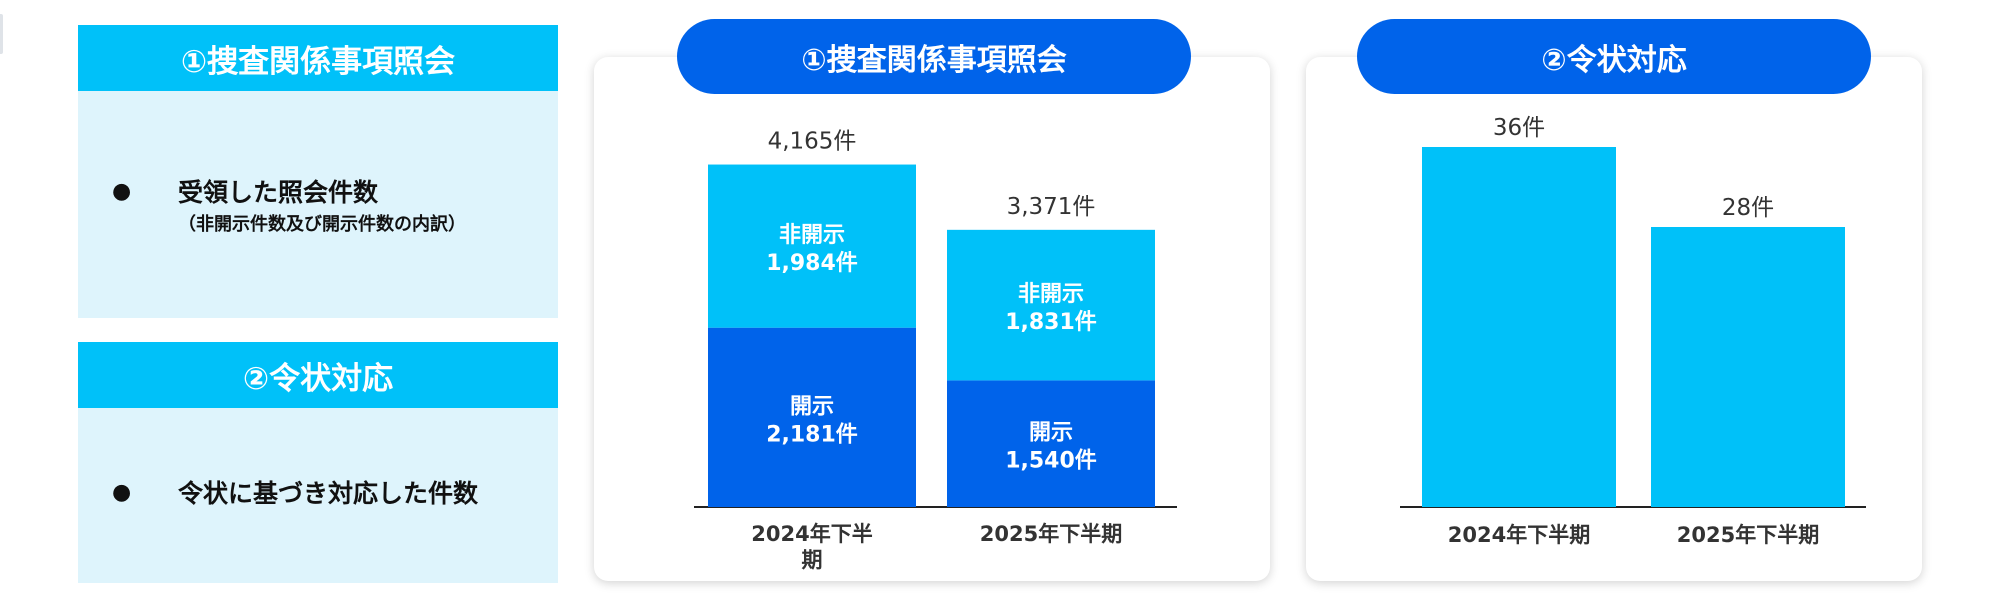 Image resolution: width=2000 pixels, height=605 pixels. What do you see at coordinates (1519, 128) in the screenshot?
I see `chart2-value-label: 36件` at bounding box center [1519, 128].